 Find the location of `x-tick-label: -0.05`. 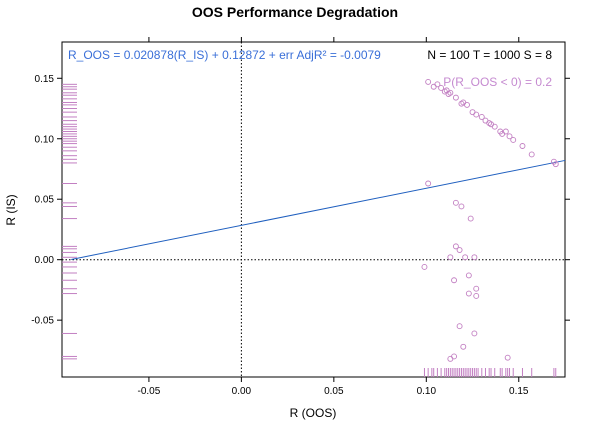

x-tick-label: -0.05 is located at coordinates (149, 391).